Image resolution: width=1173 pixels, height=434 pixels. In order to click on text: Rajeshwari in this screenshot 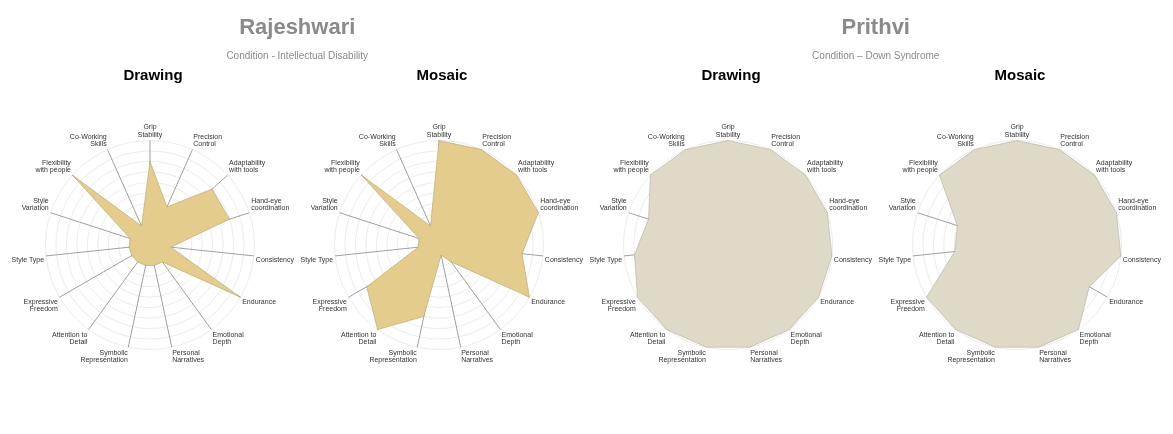, I will do `click(297, 27)`.